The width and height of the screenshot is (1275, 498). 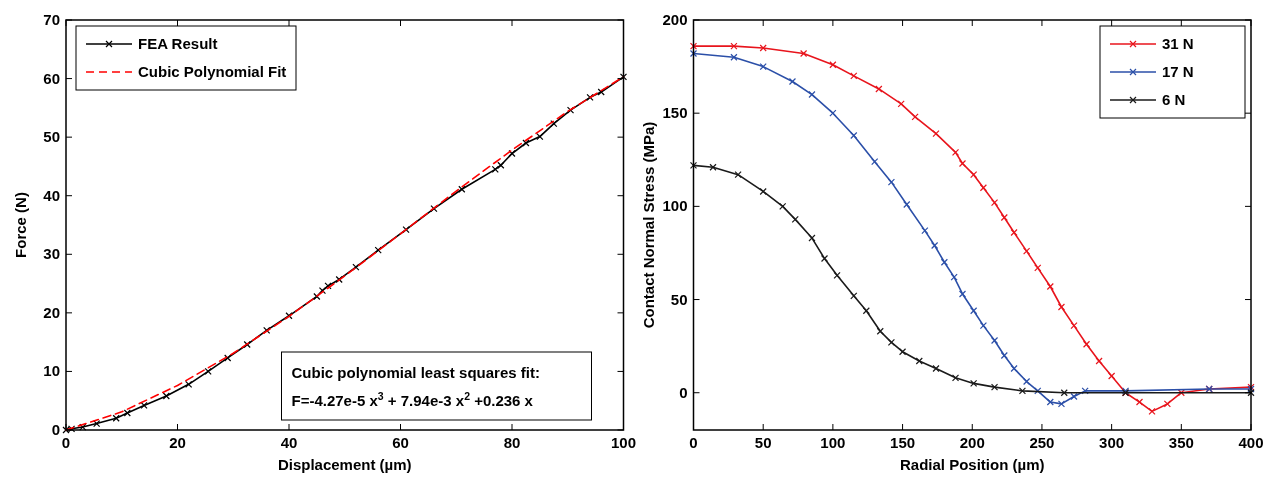 What do you see at coordinates (512, 442) in the screenshot?
I see `x-tick-label: 80` at bounding box center [512, 442].